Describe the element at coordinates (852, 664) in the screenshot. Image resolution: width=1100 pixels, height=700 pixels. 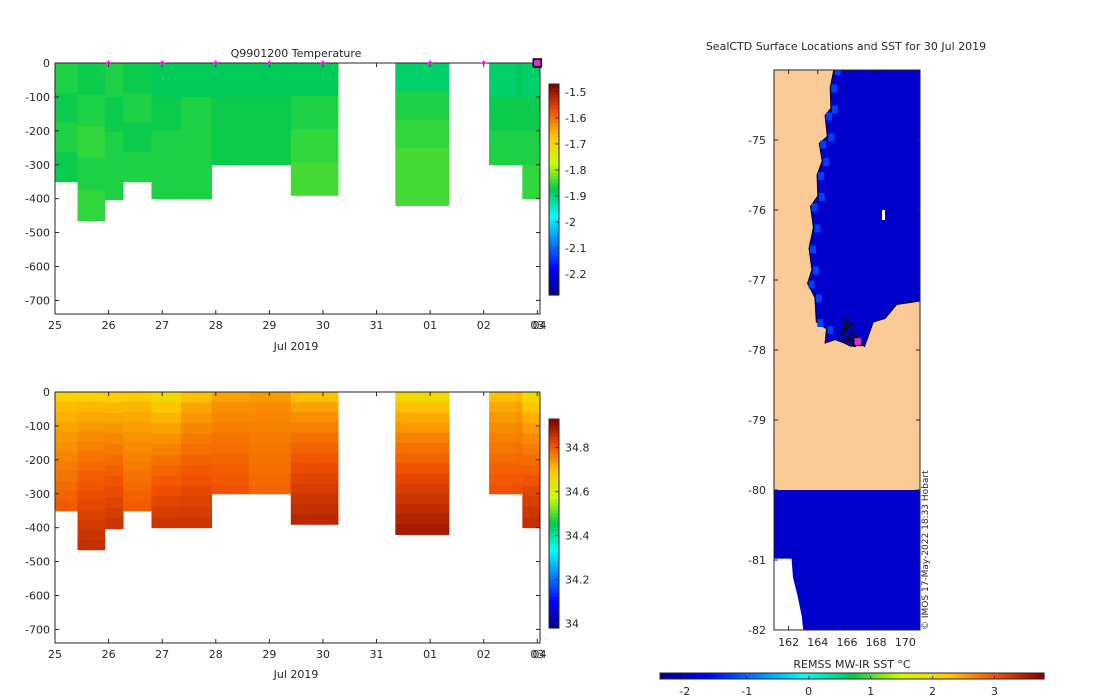
I see `sst-colorbar-label: REMSS MW-IR SST °C` at that location.